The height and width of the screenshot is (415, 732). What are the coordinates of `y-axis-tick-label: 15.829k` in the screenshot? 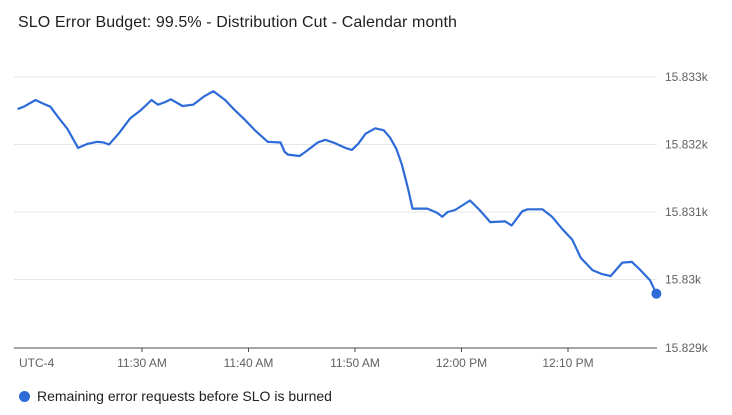 It's located at (687, 348).